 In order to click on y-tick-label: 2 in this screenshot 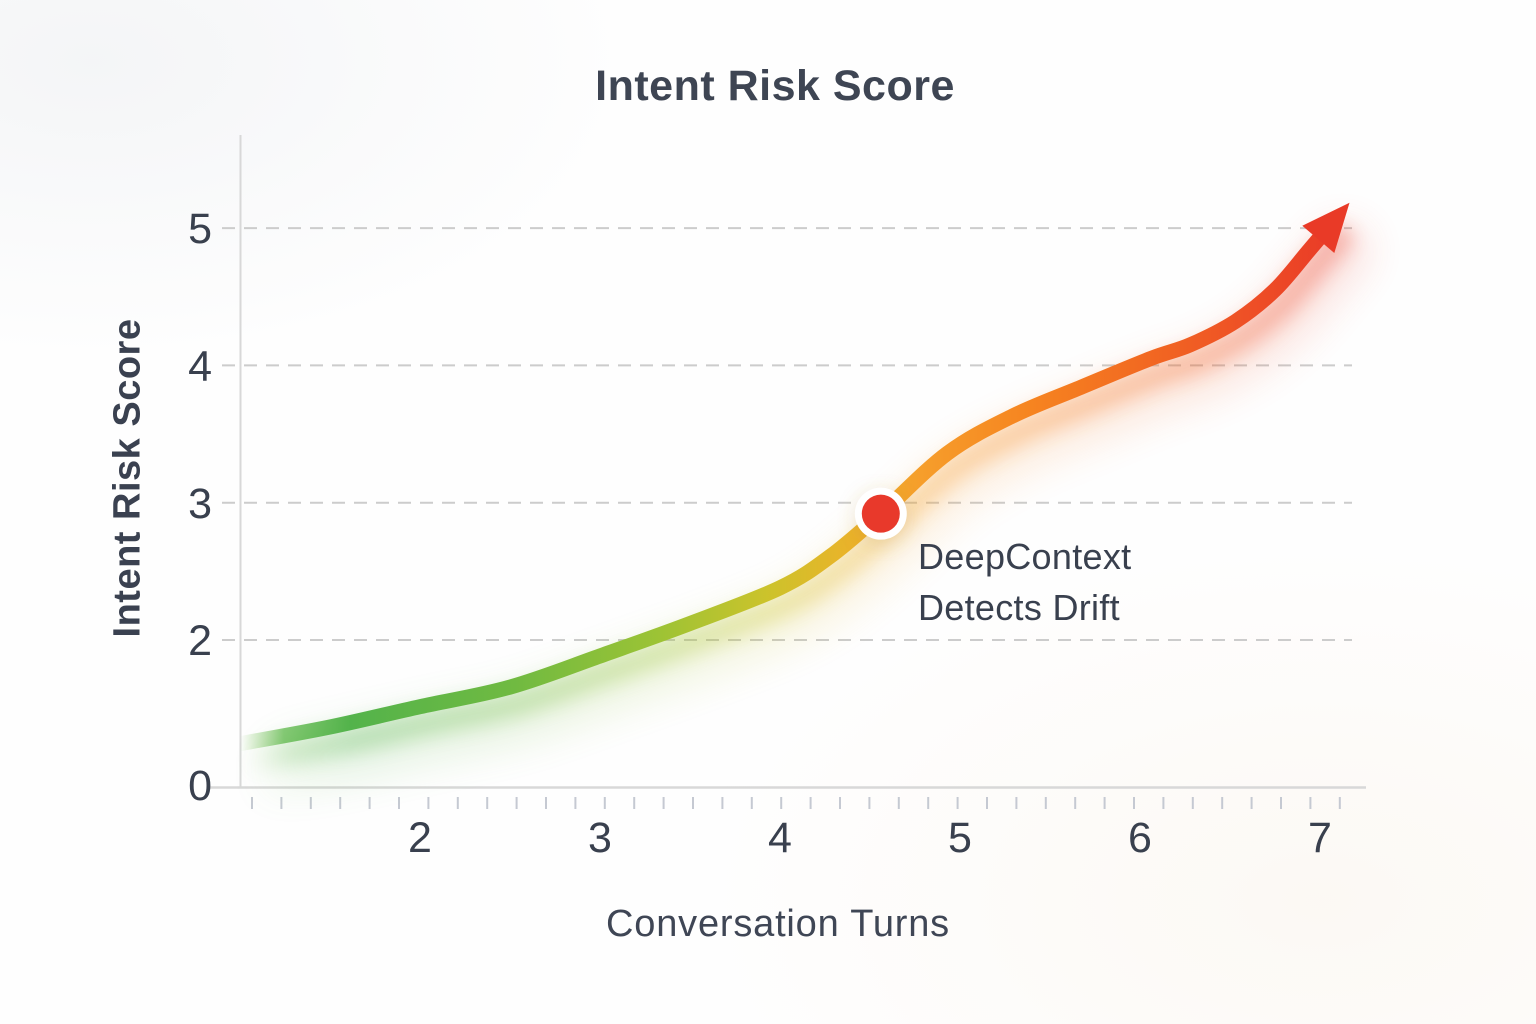, I will do `click(200, 641)`.